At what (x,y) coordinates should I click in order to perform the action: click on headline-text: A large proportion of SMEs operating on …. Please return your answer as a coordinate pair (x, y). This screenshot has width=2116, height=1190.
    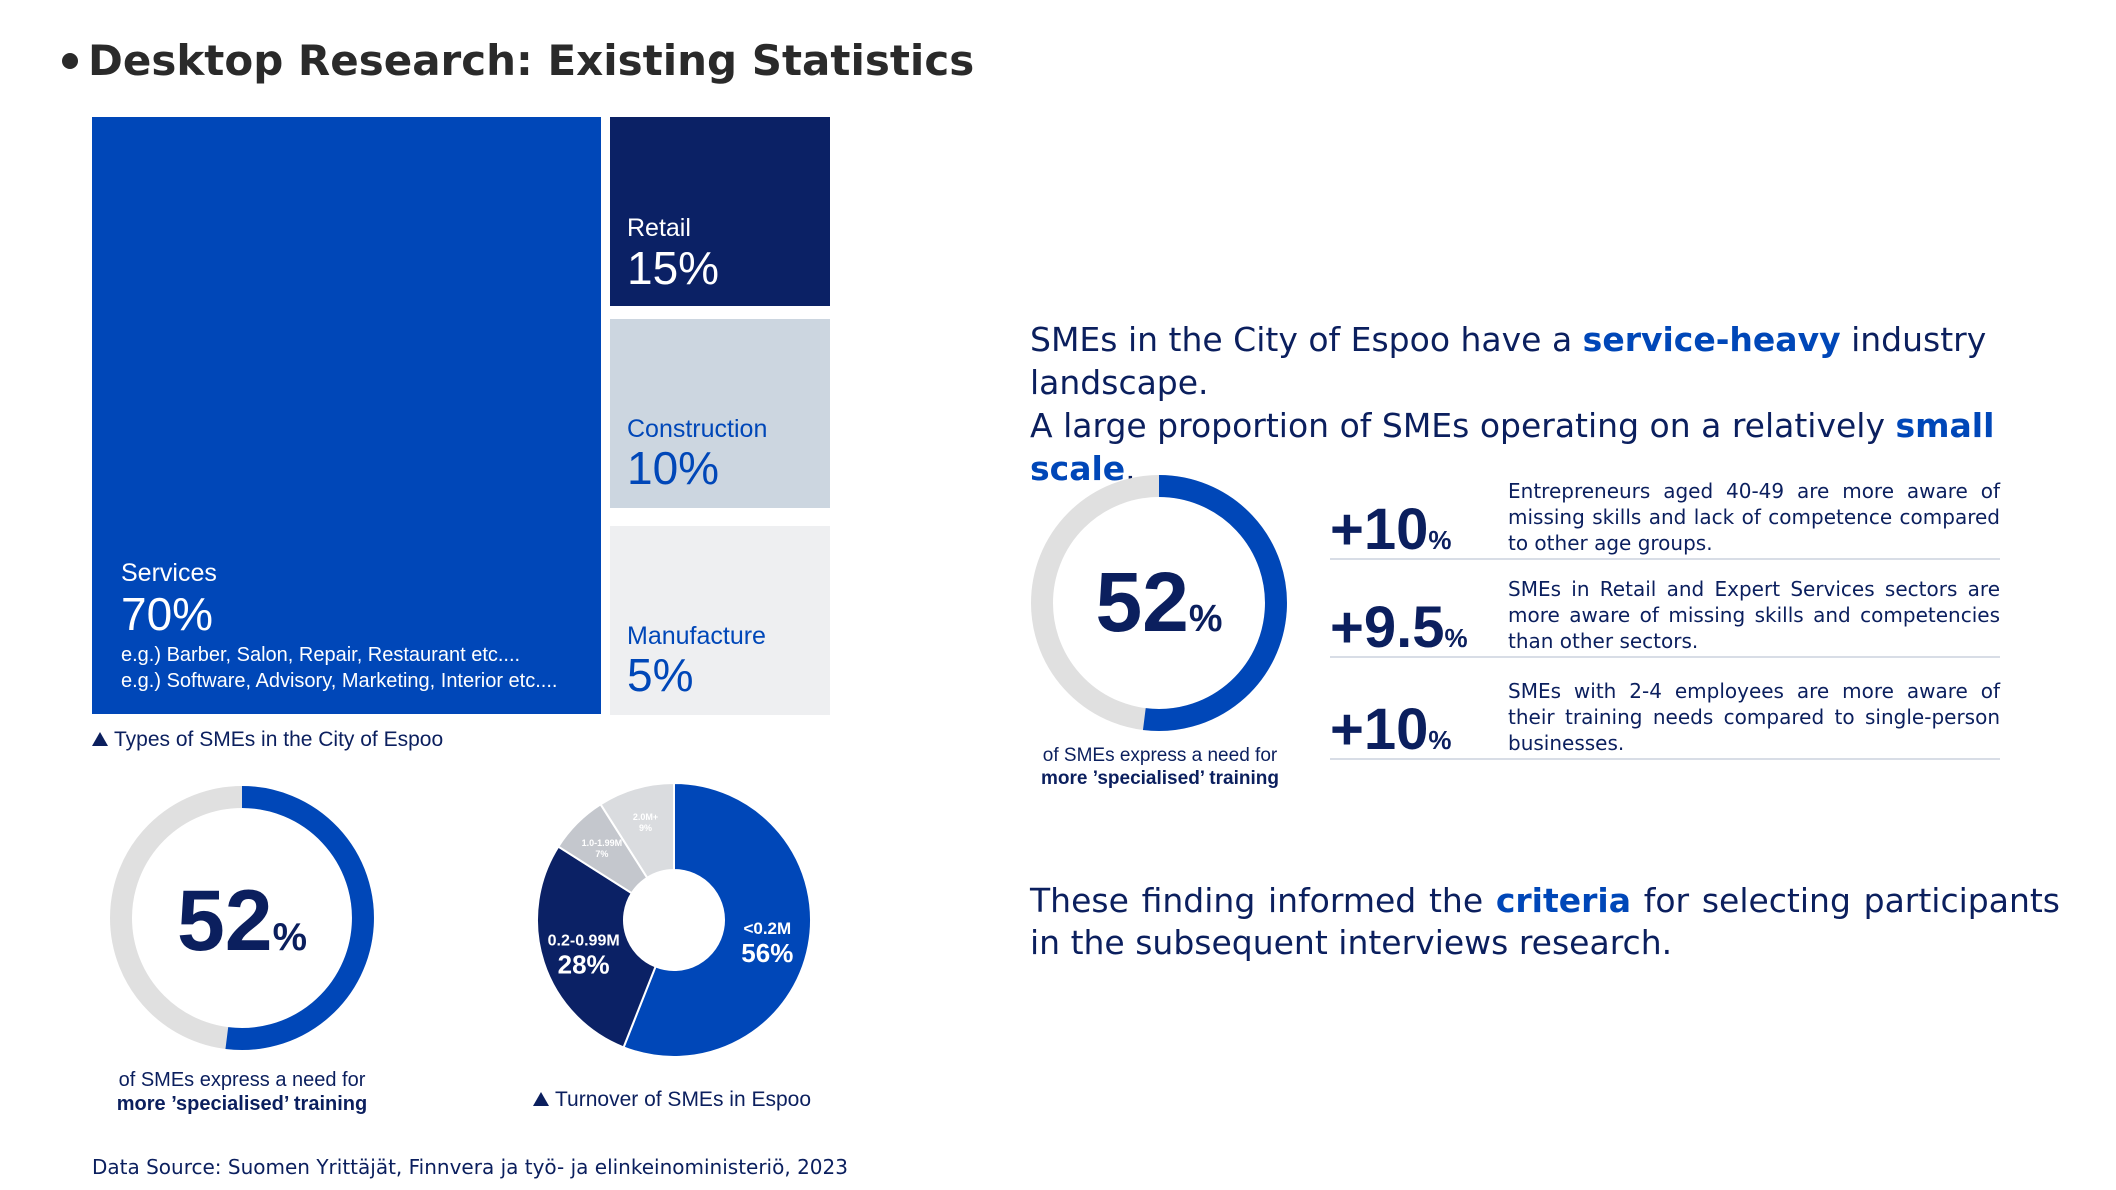
    Looking at the image, I should click on (1463, 425).